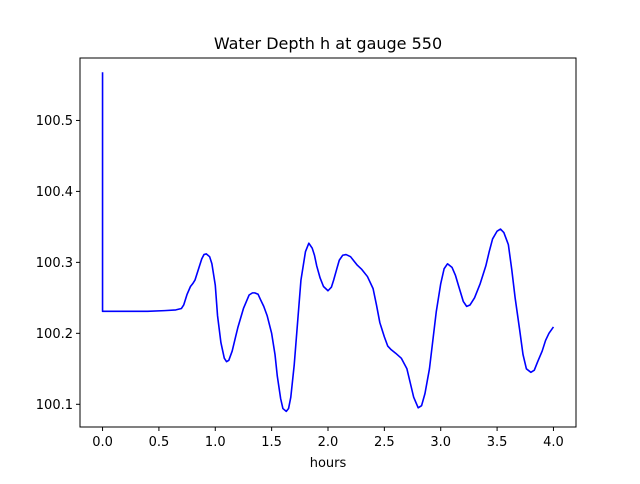 The image size is (640, 484). Describe the element at coordinates (54, 263) in the screenshot. I see `y-tick-label: 100.3` at that location.